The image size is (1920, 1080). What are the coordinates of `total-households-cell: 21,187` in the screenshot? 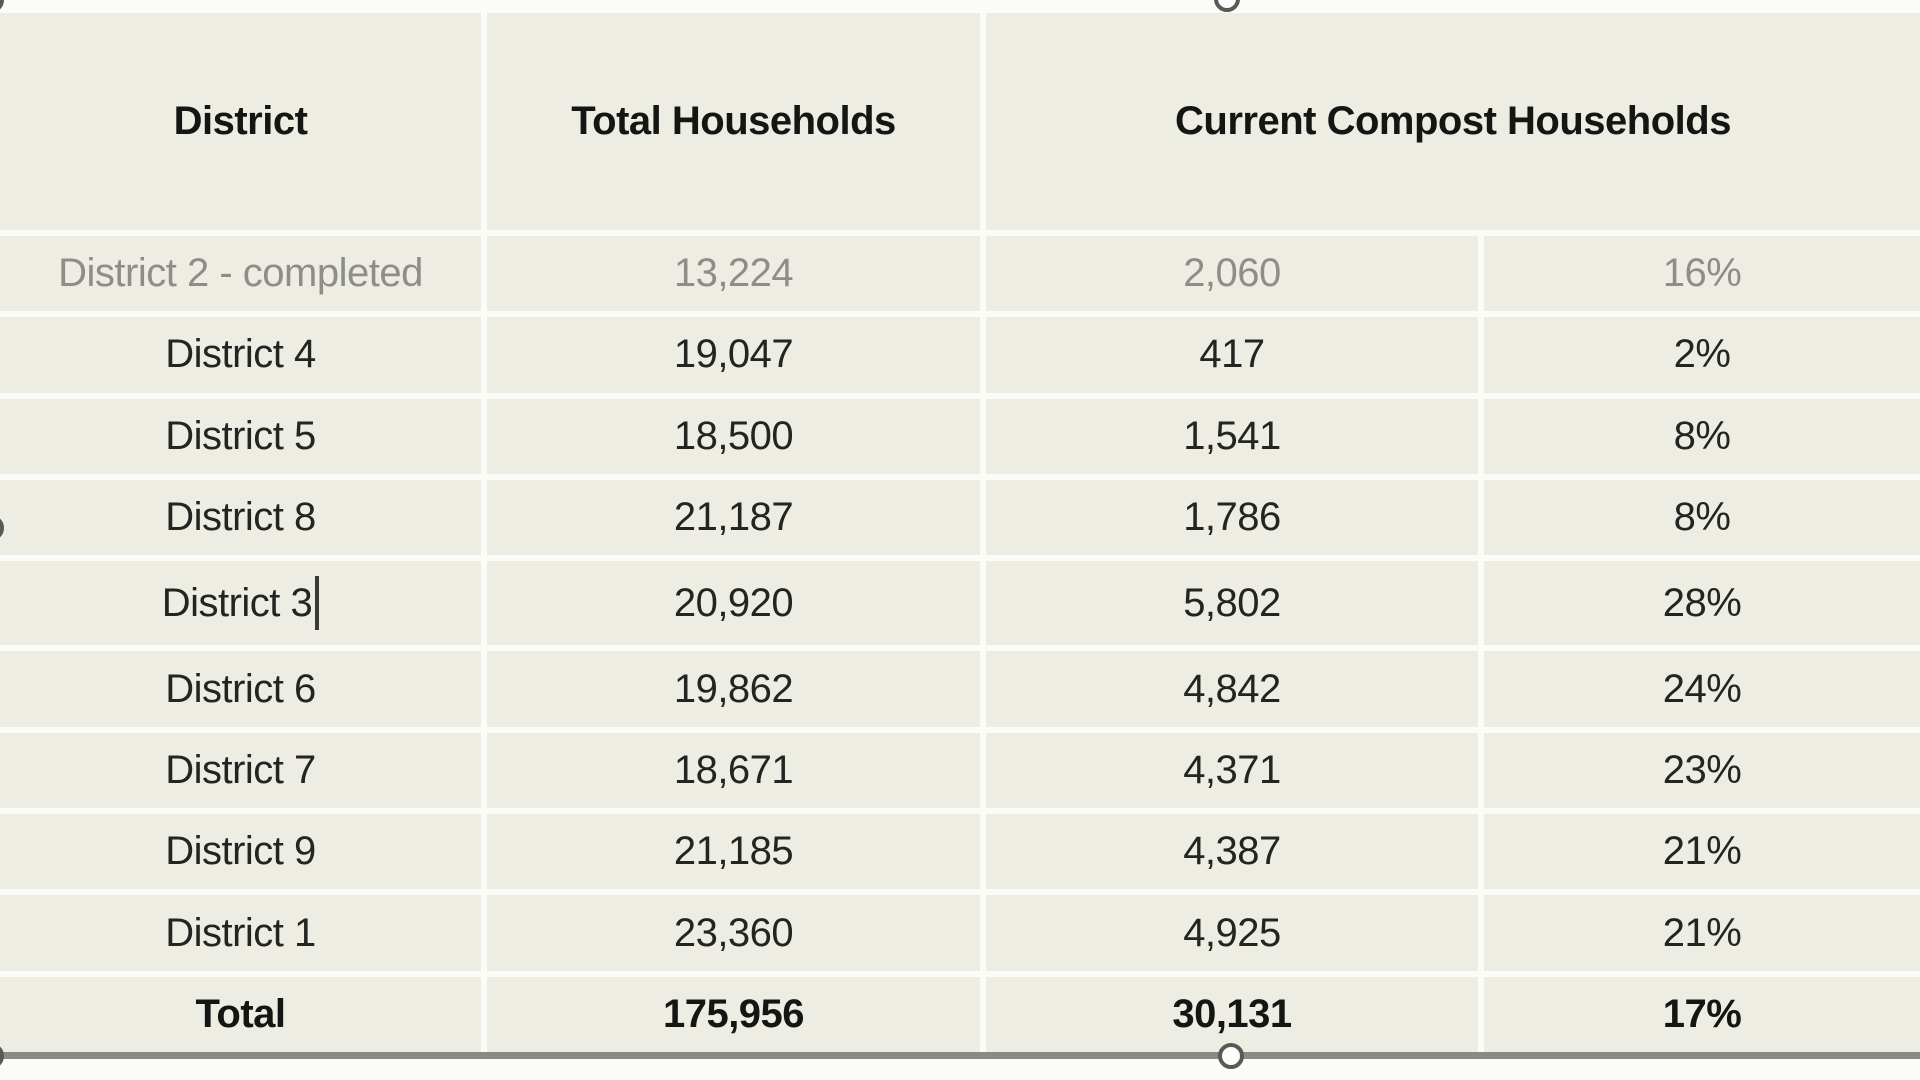 It's located at (733, 517).